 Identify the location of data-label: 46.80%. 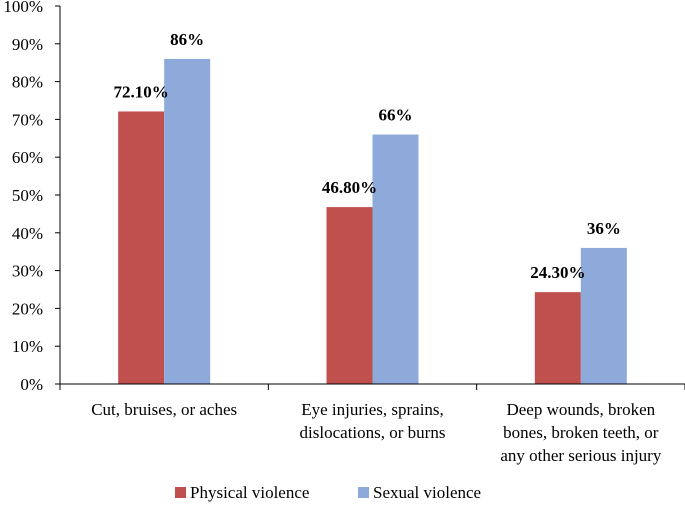
(349, 187).